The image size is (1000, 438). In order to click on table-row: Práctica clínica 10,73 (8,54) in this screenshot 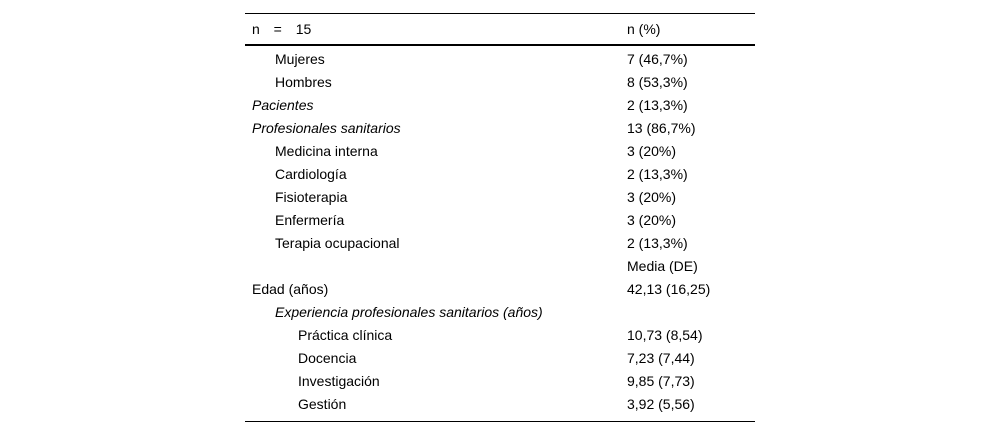, I will do `click(500, 335)`.